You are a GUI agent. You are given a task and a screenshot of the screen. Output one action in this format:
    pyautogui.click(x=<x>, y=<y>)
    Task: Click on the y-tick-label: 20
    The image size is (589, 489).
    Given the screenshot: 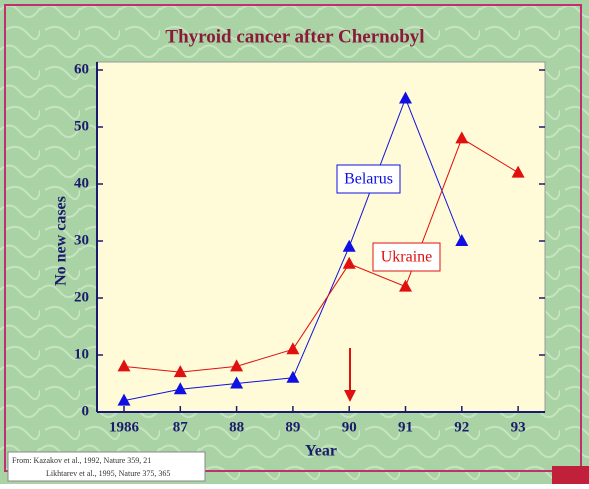 What is the action you would take?
    pyautogui.click(x=81, y=297)
    